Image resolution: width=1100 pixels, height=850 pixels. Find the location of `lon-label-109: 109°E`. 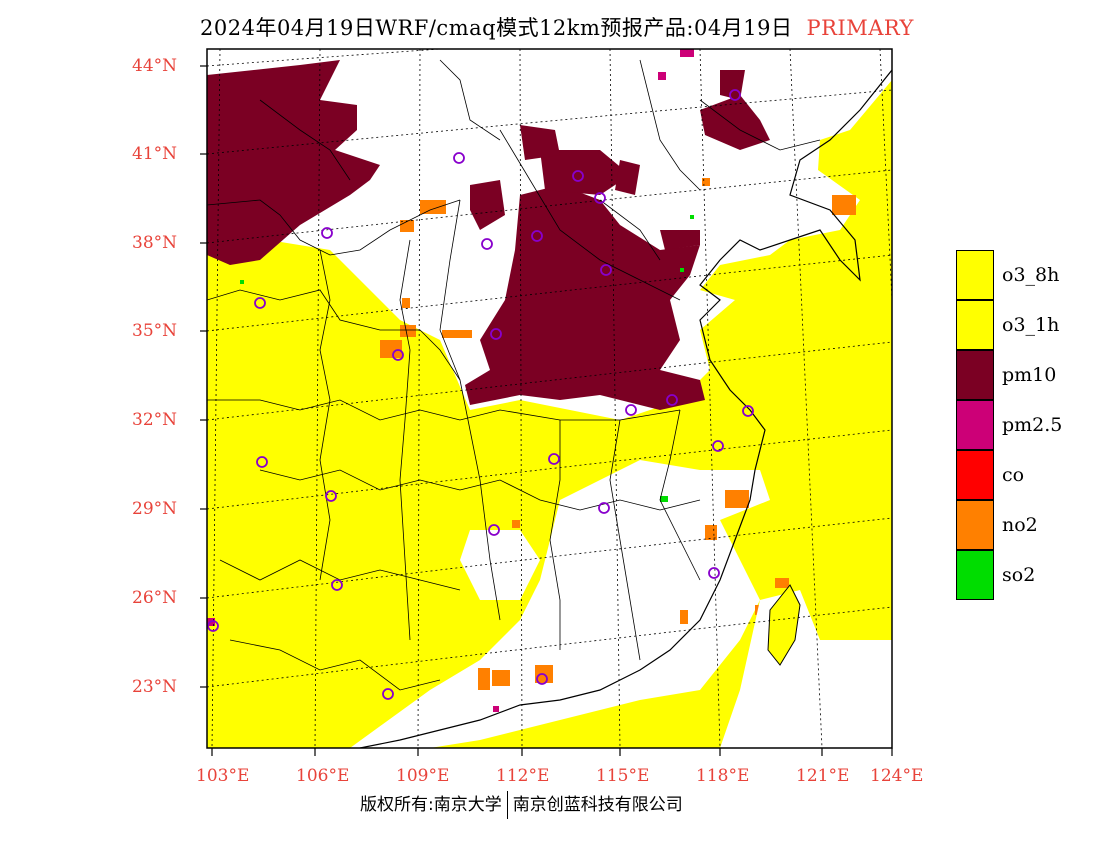

lon-label-109: 109°E is located at coordinates (423, 776).